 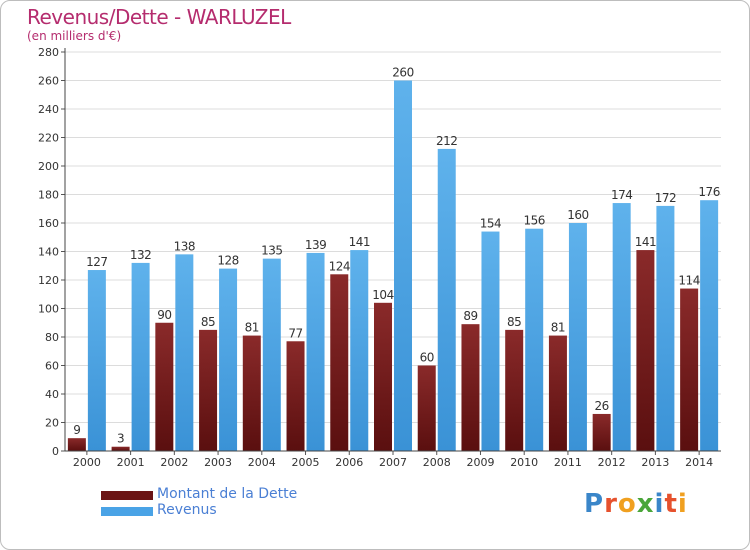 What do you see at coordinates (359, 242) in the screenshot?
I see `data-label-revenue: 141` at bounding box center [359, 242].